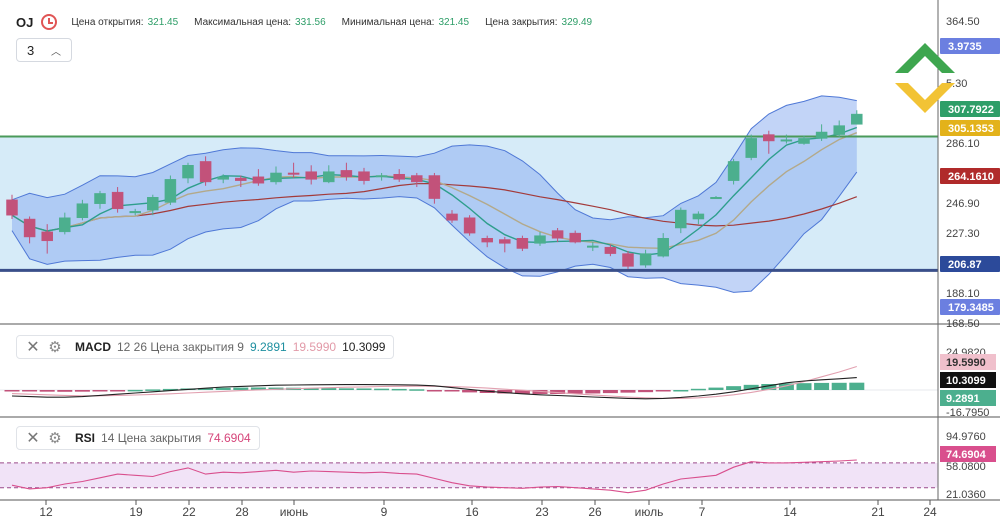 This screenshot has height=524, width=1000. I want to click on macd-badge, so click(968, 398).